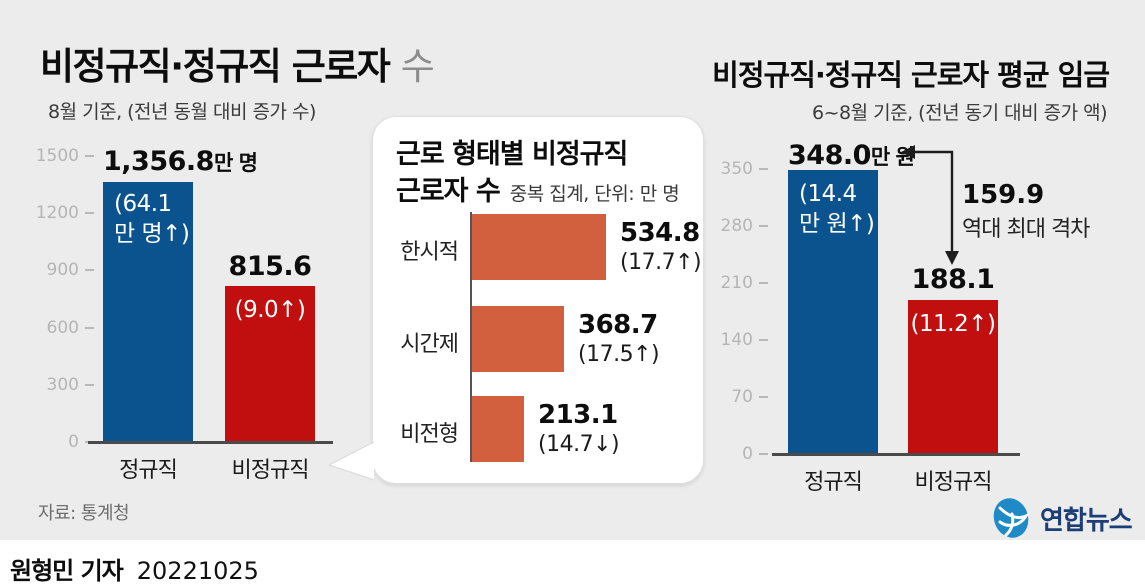  What do you see at coordinates (57, 213) in the screenshot?
I see `tick-label: 1200` at bounding box center [57, 213].